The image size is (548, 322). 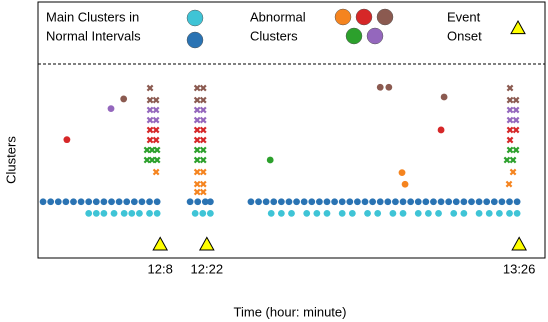 What do you see at coordinates (206, 243) in the screenshot?
I see `event-onset` at bounding box center [206, 243].